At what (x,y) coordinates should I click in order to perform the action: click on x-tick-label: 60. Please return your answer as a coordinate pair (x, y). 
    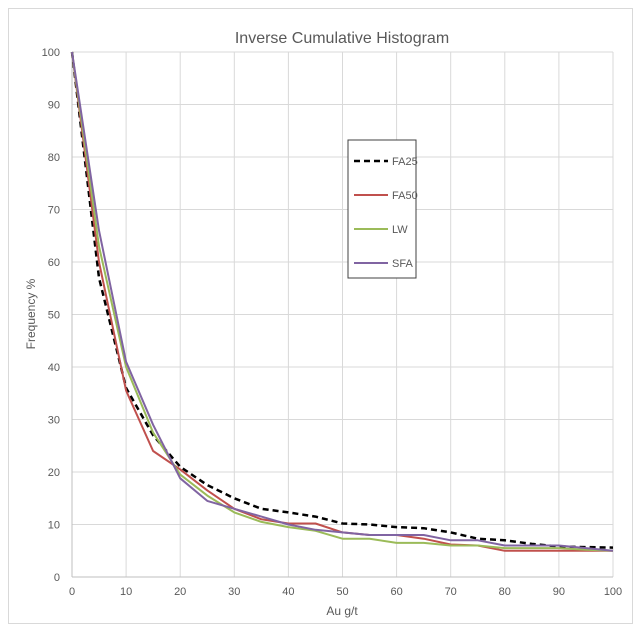
    Looking at the image, I should click on (396, 592).